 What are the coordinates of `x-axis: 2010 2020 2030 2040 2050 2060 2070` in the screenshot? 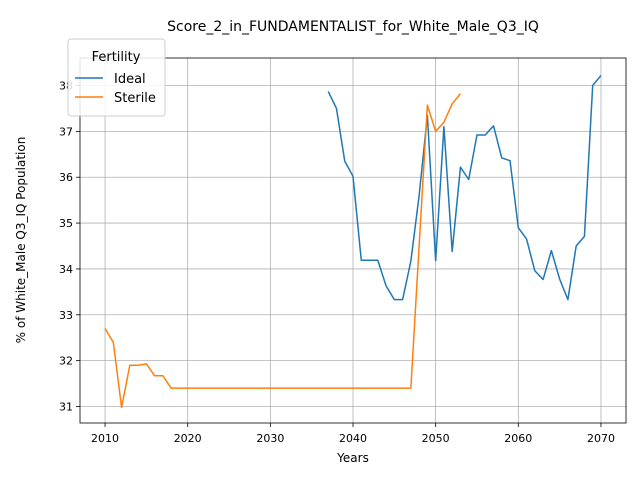 It's located at (353, 434).